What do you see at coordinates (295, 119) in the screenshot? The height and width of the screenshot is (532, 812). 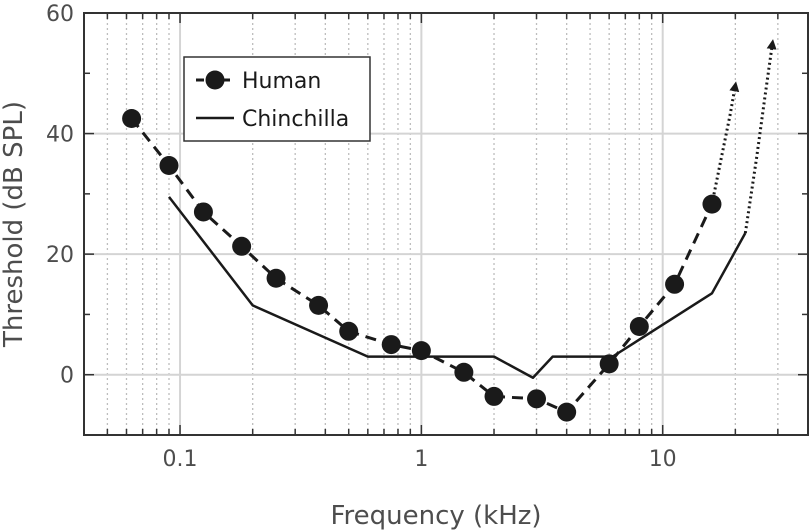 I see `chinchilla-legend-label: Chinchilla` at bounding box center [295, 119].